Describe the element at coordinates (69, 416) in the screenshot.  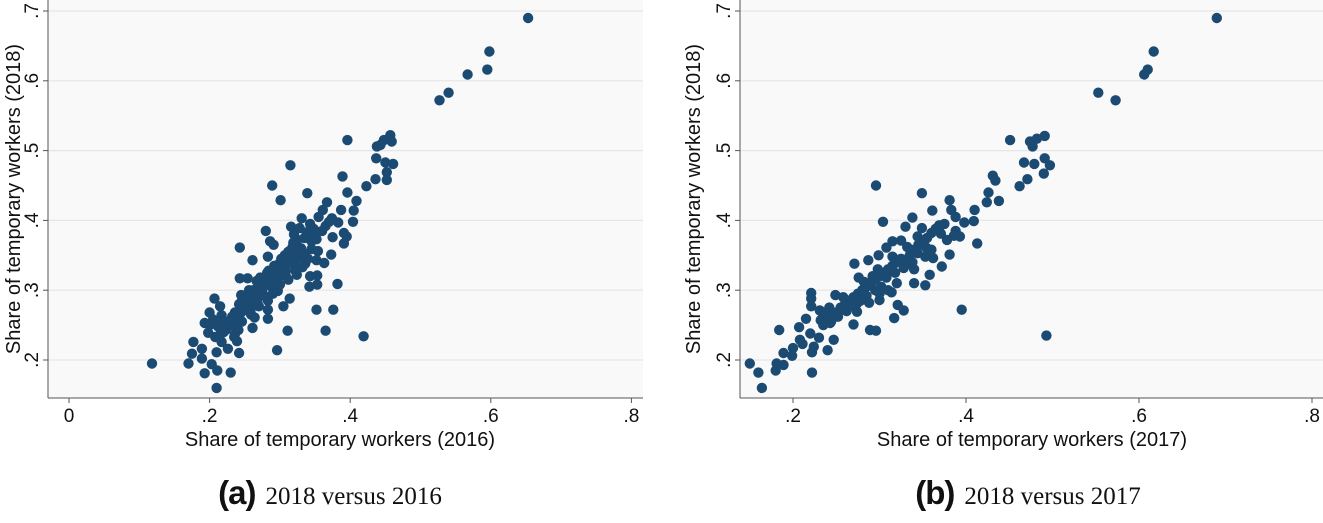
I see `x-tick-label: 0` at that location.